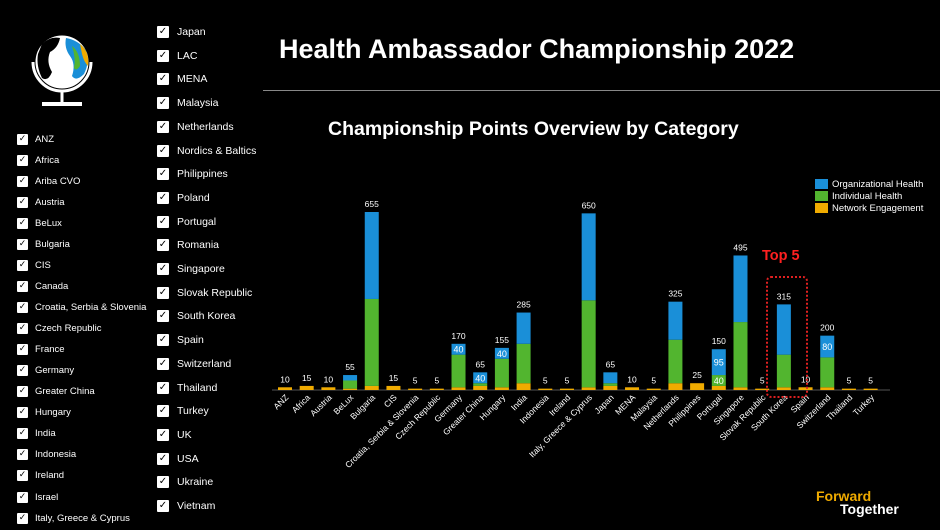 The height and width of the screenshot is (530, 940). I want to click on filter-item-czech-republic: ✓ Czech Republic, so click(59, 329).